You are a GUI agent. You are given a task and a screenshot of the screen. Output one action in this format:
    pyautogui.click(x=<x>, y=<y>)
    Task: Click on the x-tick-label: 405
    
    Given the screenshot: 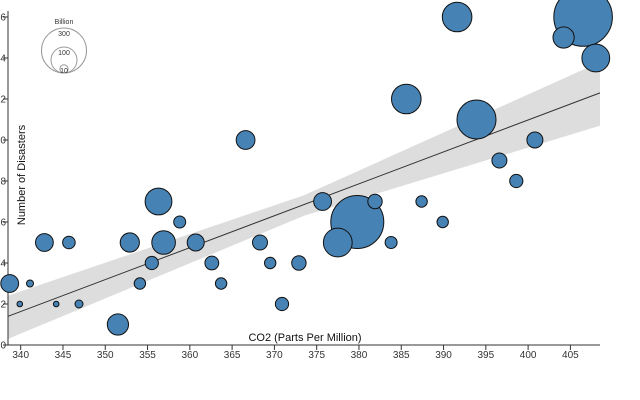 What is the action you would take?
    pyautogui.click(x=570, y=355)
    